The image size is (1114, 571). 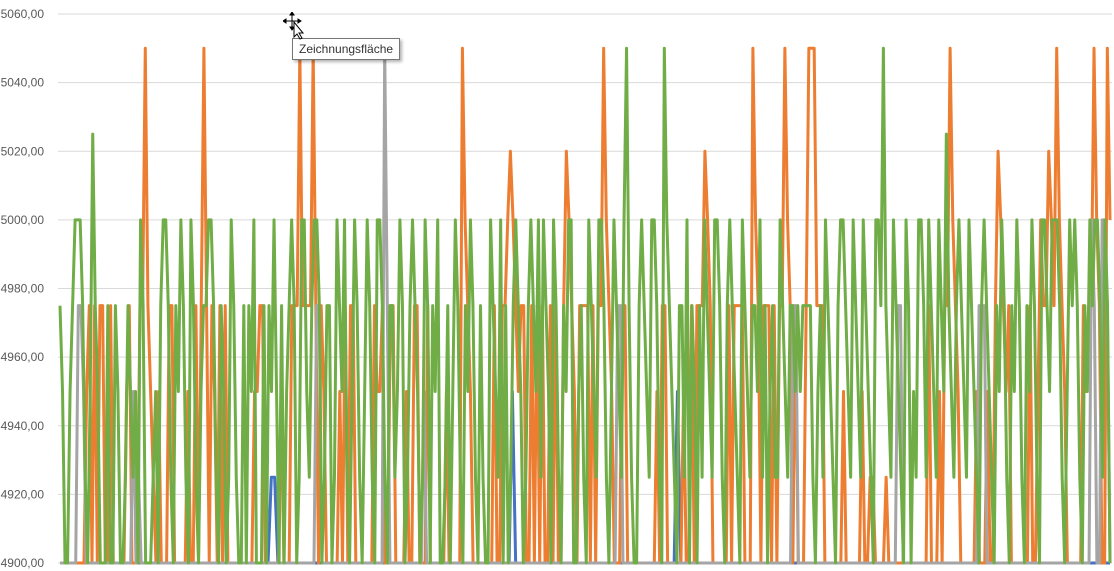 I want to click on move-arrow-cursor-icon, so click(x=294, y=26).